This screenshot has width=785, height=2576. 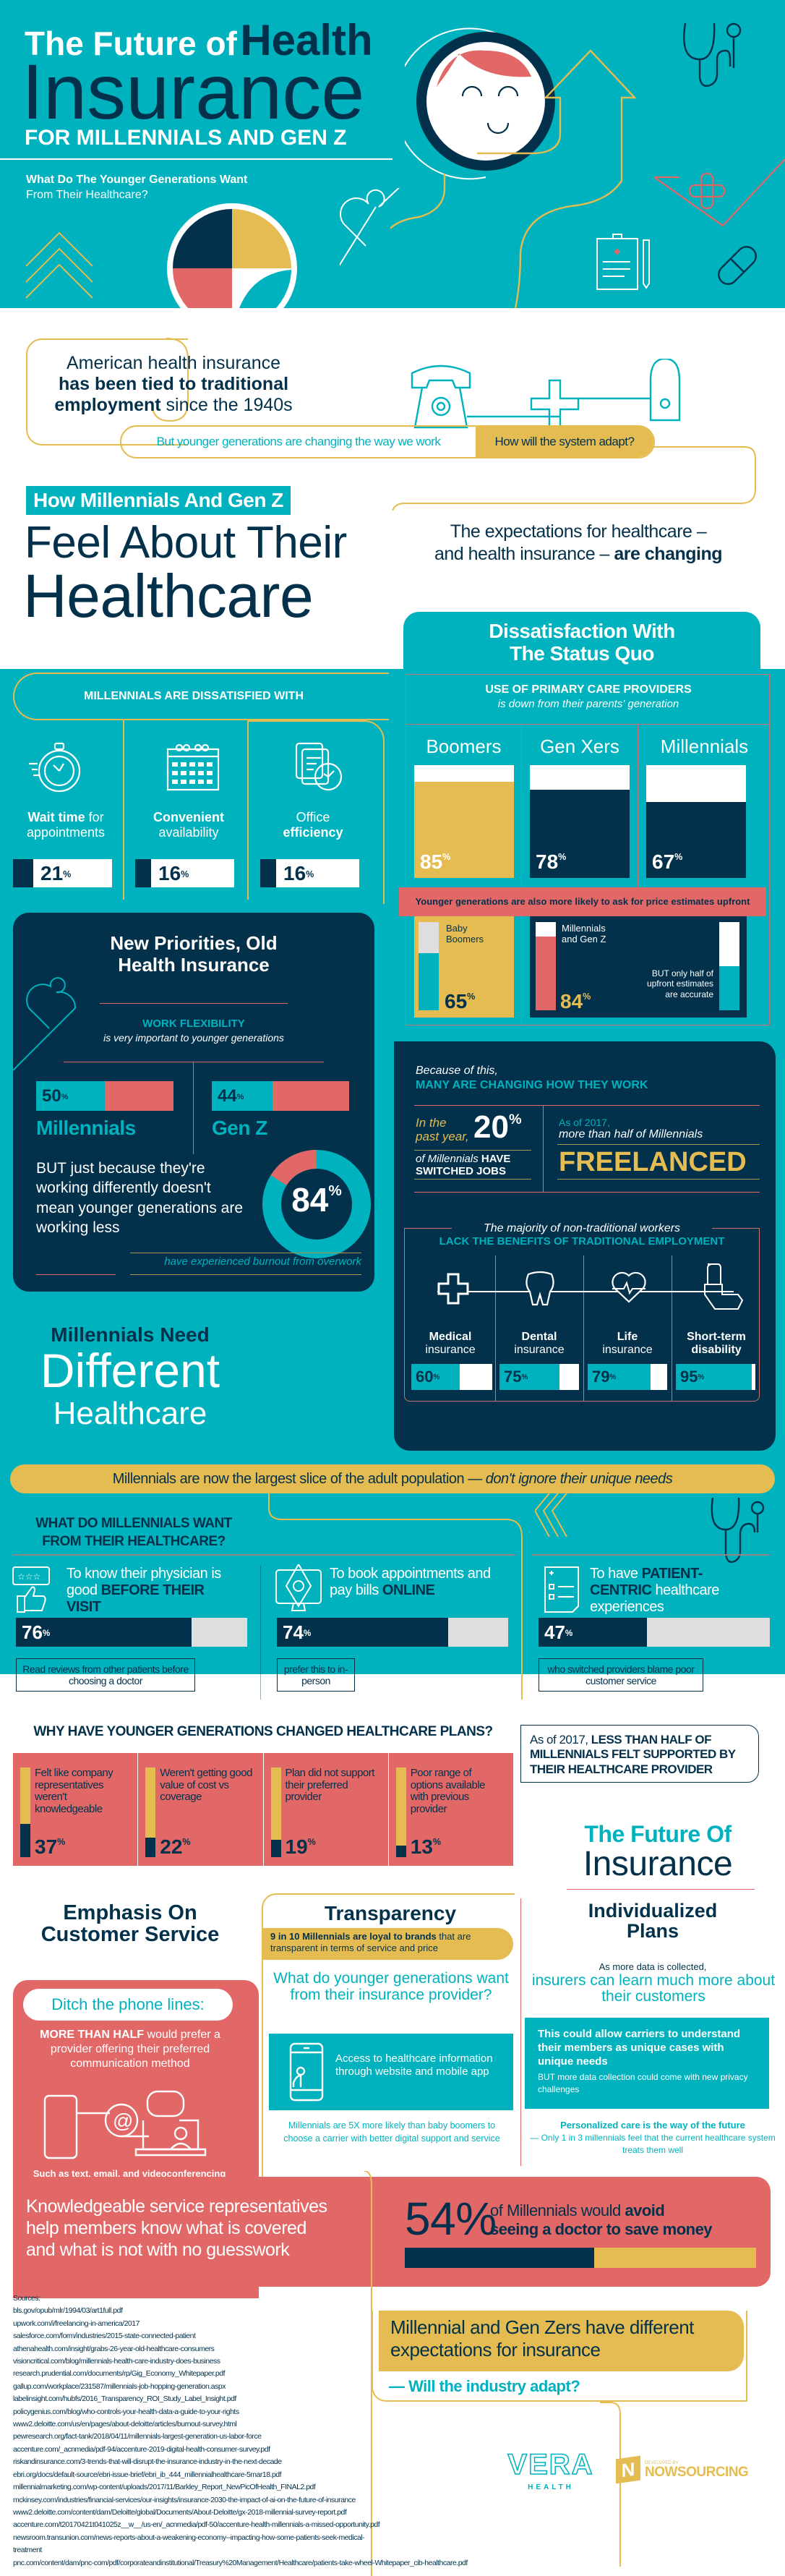 What do you see at coordinates (193, 1024) in the screenshot?
I see `flex-heading: WORK FLEXIBILITY` at bounding box center [193, 1024].